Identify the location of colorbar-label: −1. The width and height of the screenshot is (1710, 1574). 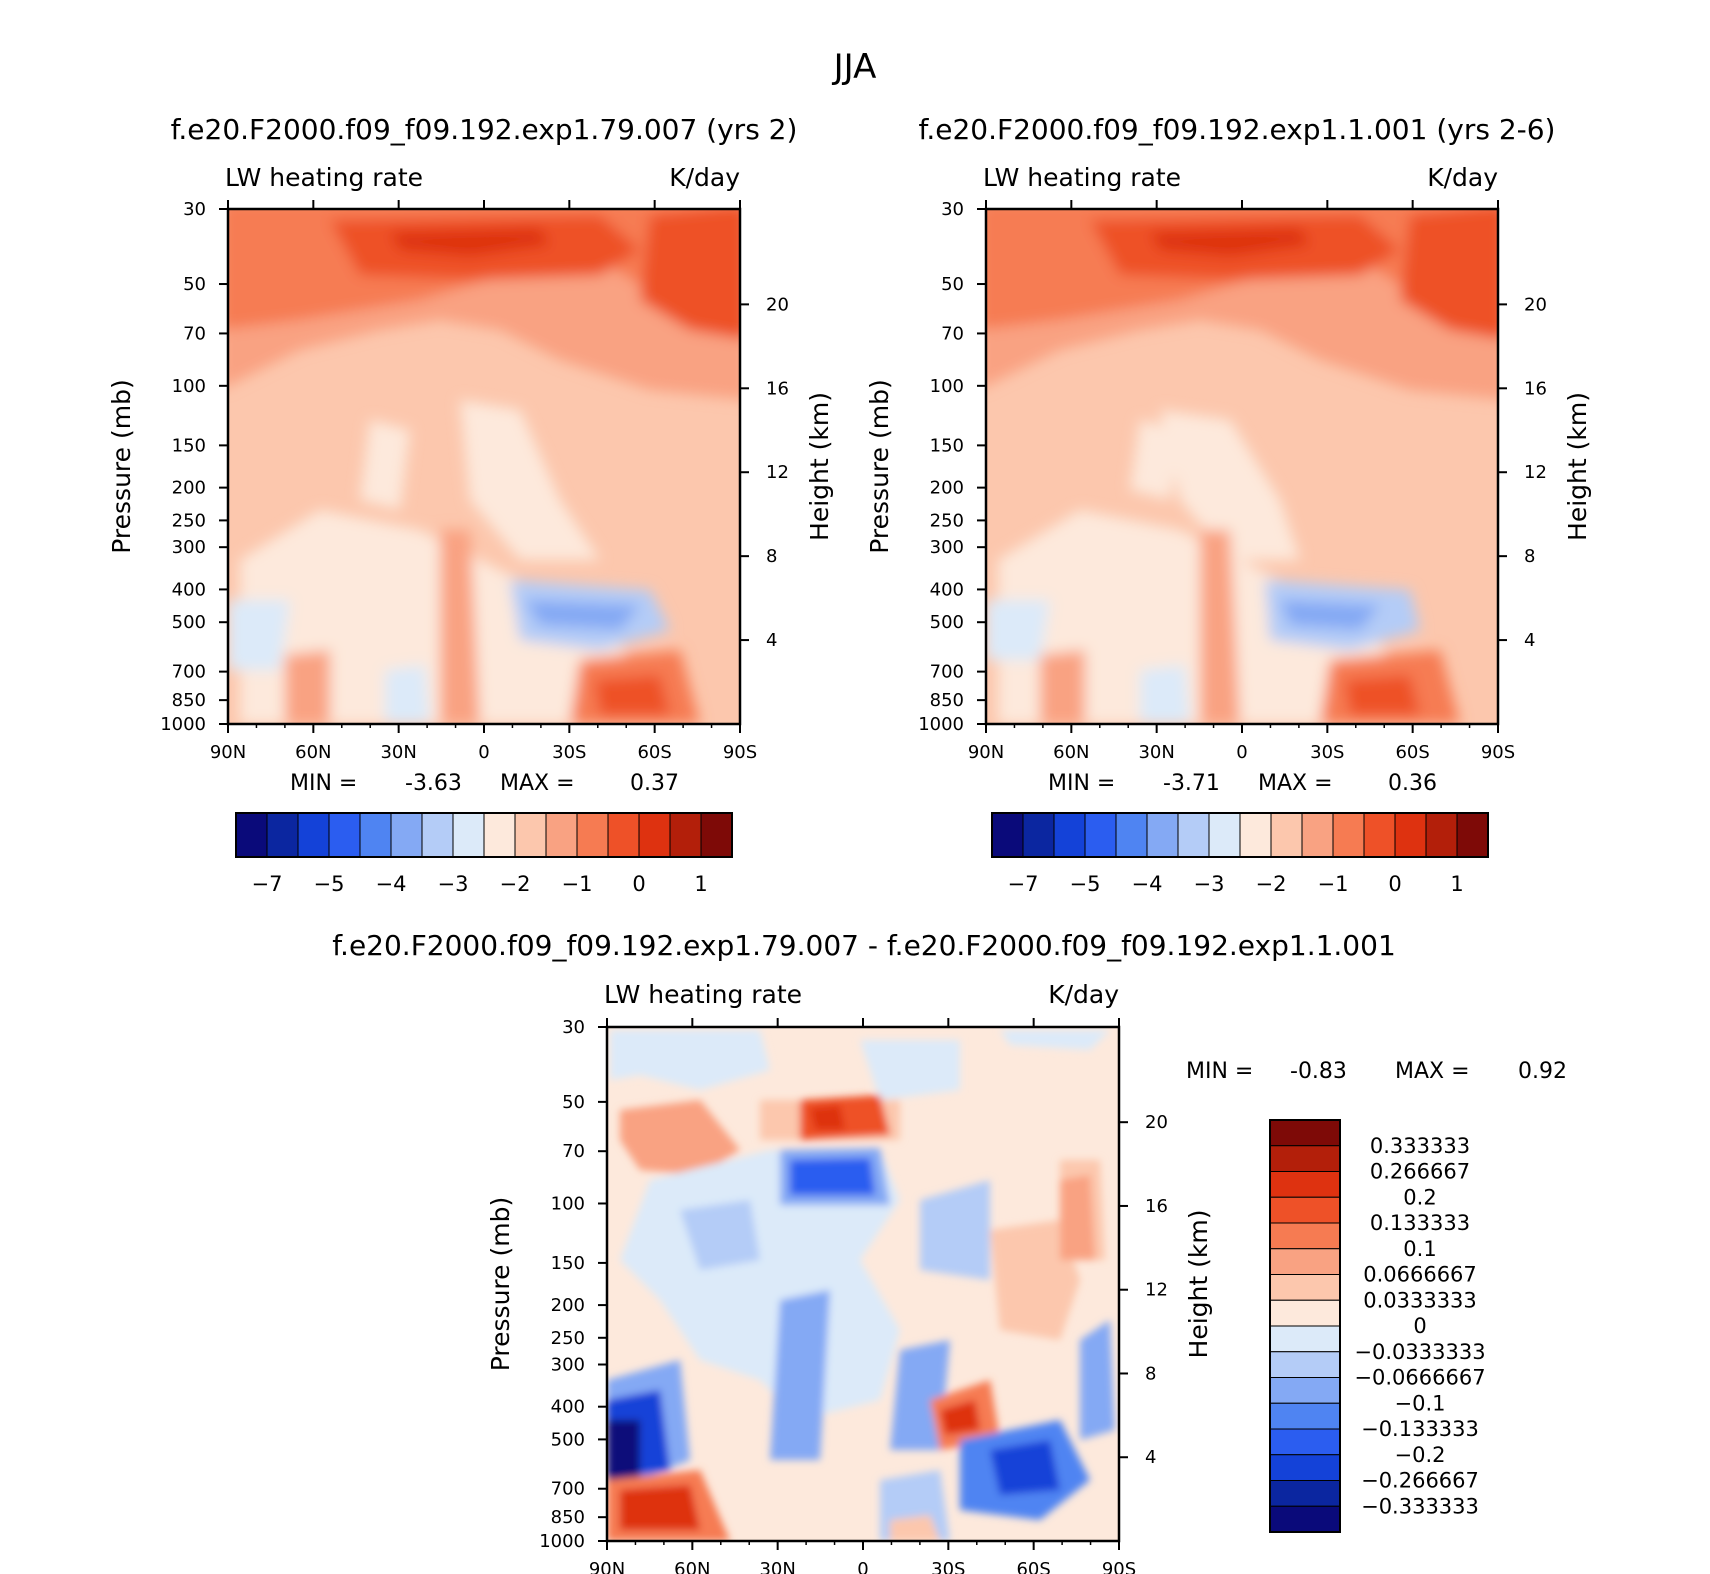
(577, 884).